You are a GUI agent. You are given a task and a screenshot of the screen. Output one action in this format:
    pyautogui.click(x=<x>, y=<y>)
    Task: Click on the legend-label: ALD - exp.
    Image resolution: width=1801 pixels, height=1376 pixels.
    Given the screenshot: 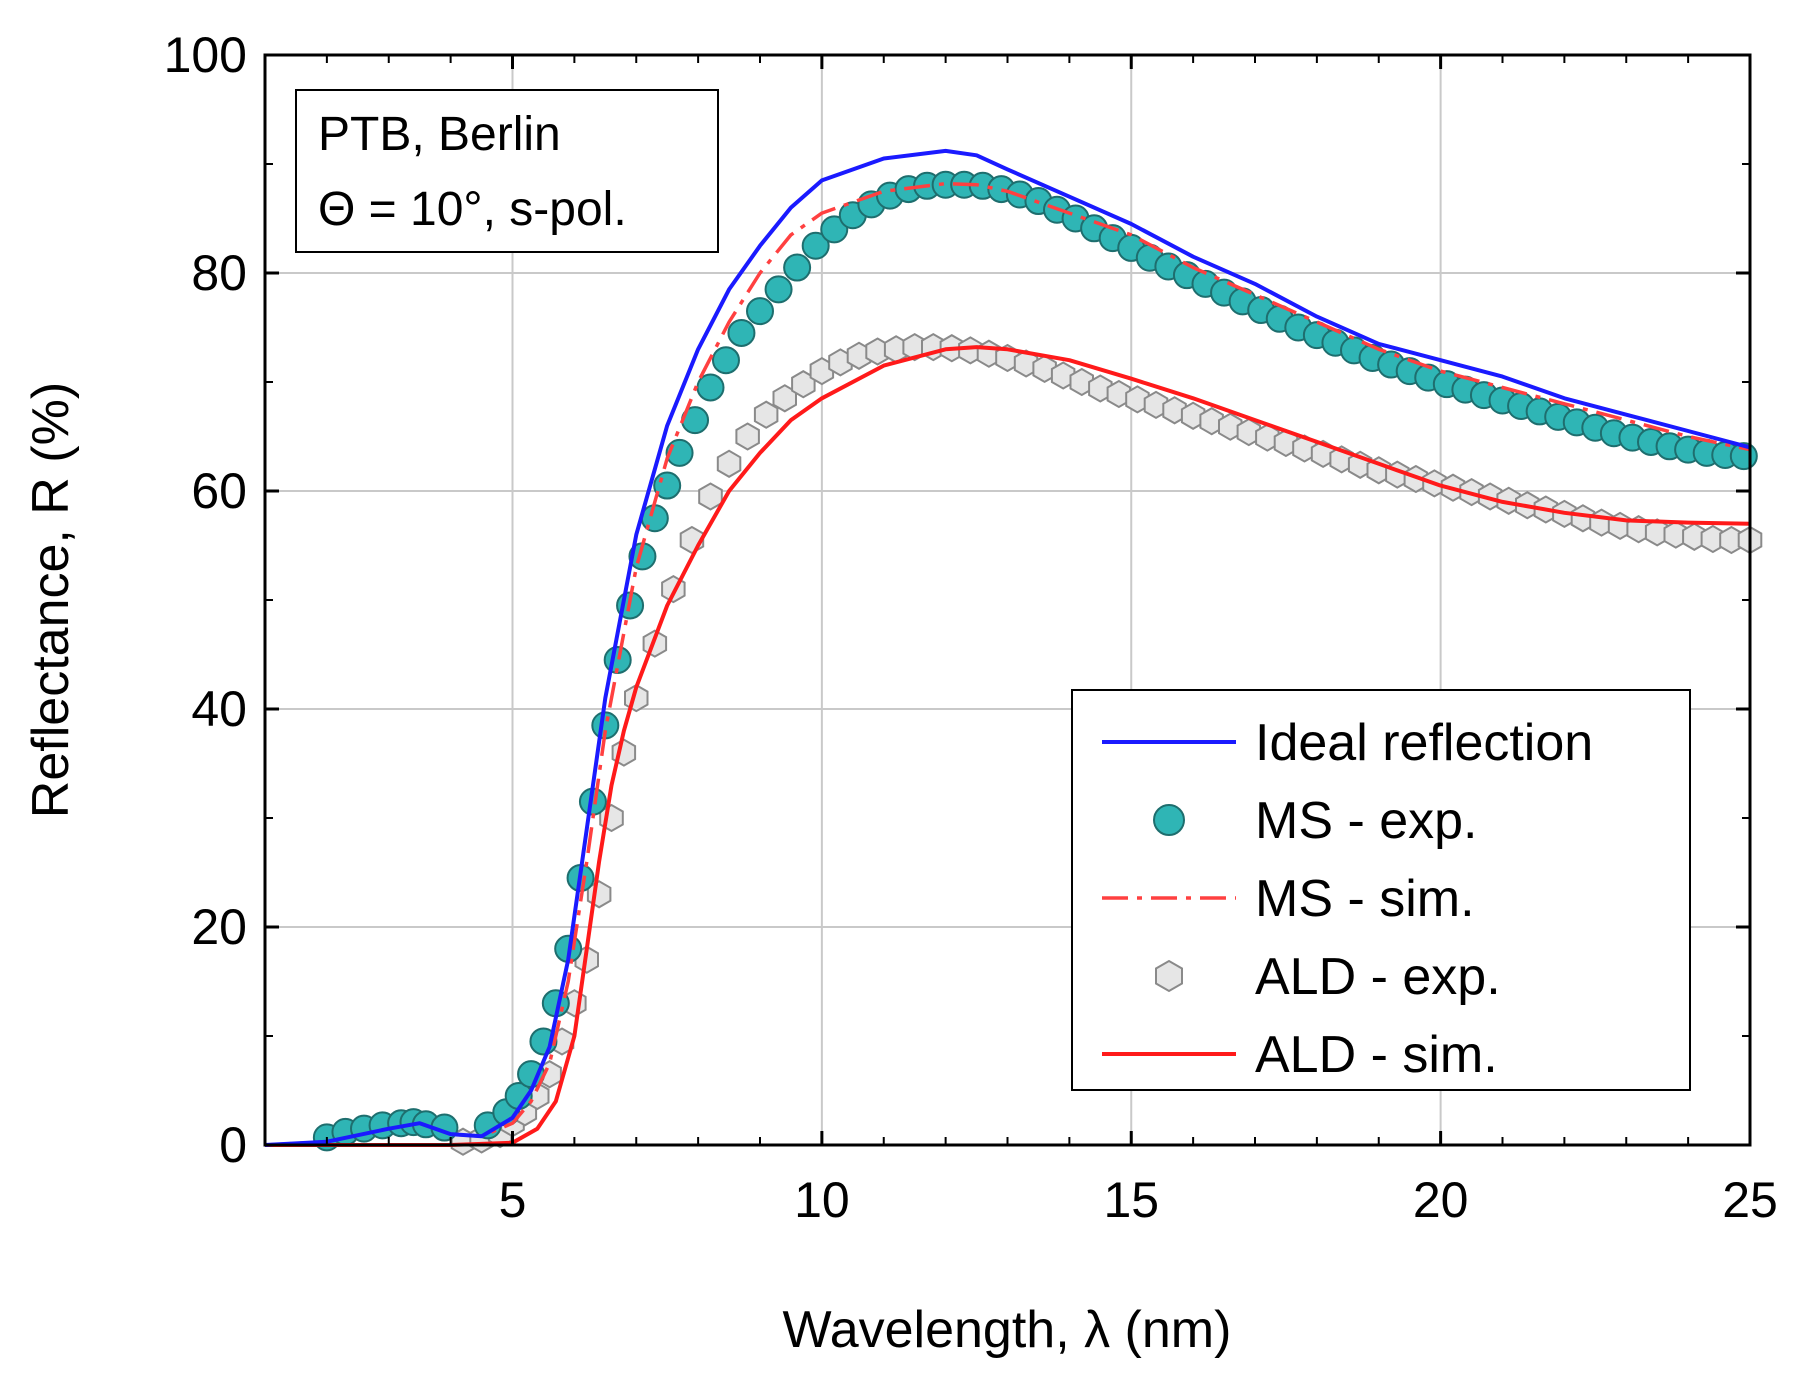 What is the action you would take?
    pyautogui.click(x=1378, y=977)
    